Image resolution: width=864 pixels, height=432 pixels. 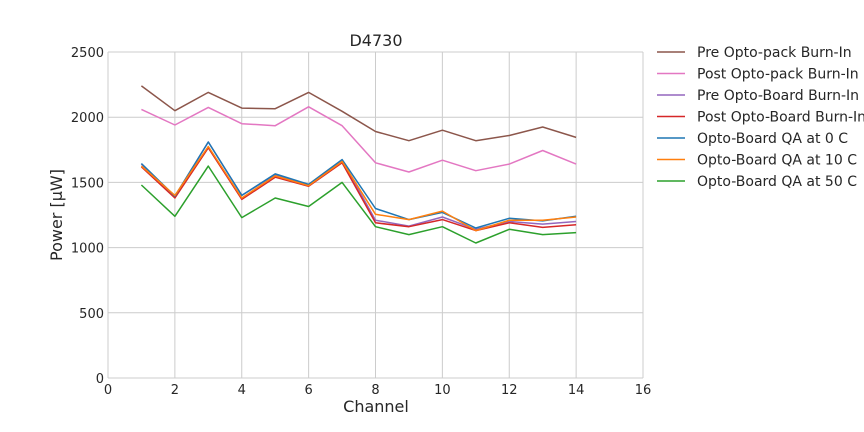 I want to click on legend-label: Opto-Board QA at 50 C, so click(x=777, y=182).